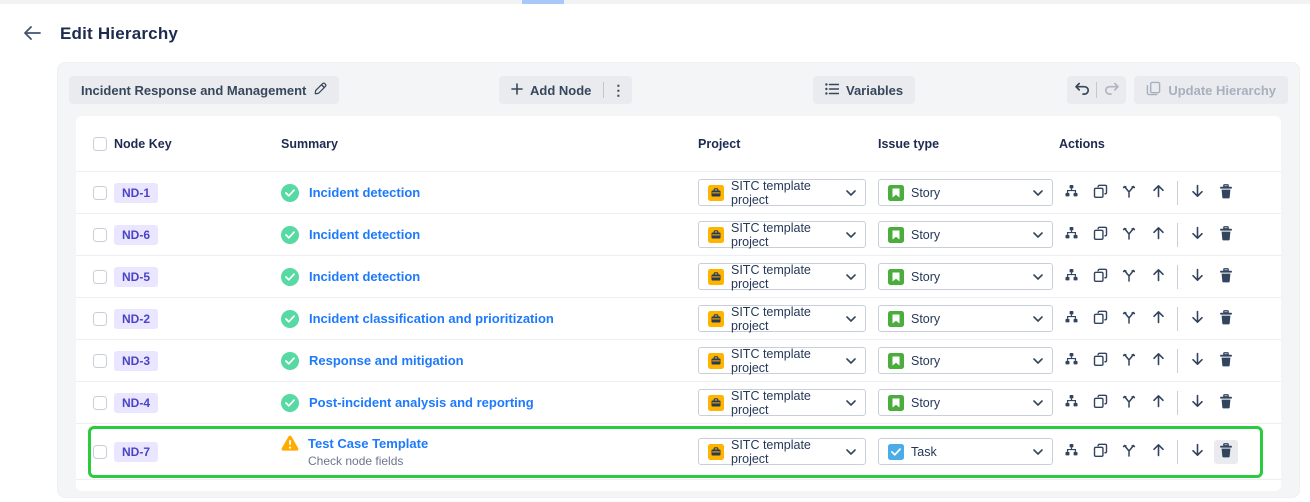 Image resolution: width=1310 pixels, height=502 pixels. Describe the element at coordinates (386, 360) in the screenshot. I see `summary-link: Response and mitigation` at that location.